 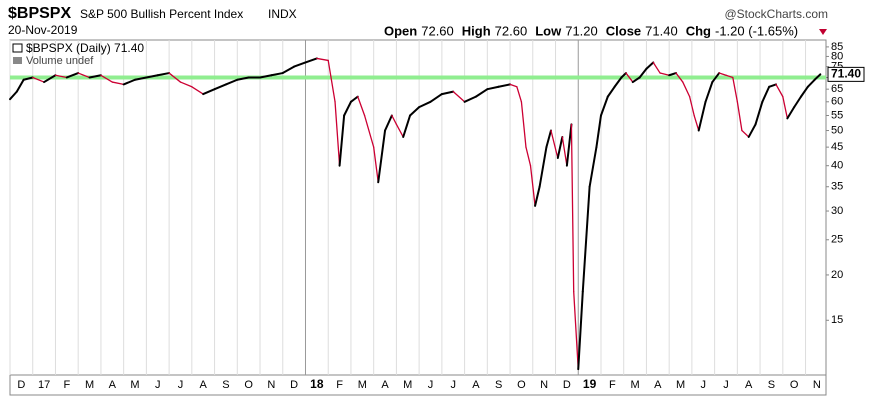 What do you see at coordinates (837, 147) in the screenshot?
I see `y-tick-label: 45` at bounding box center [837, 147].